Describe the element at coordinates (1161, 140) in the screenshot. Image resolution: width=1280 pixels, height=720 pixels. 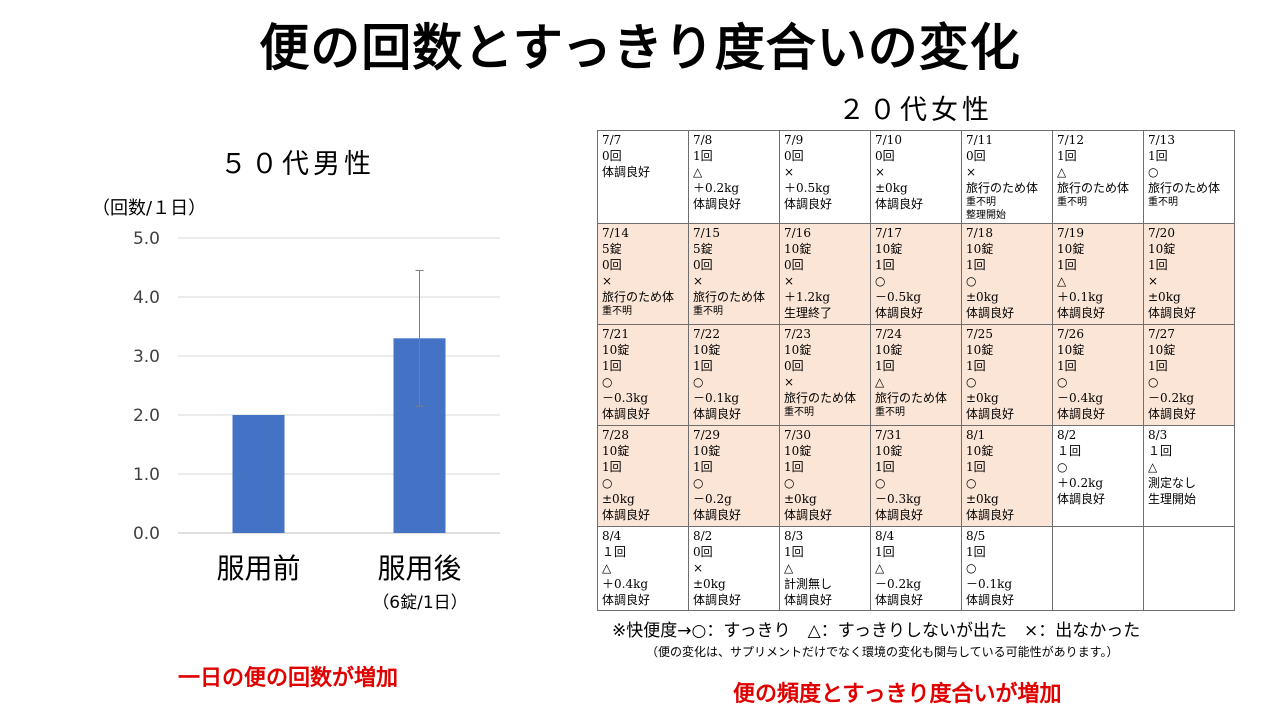
I see `cell-date: 7/13` at that location.